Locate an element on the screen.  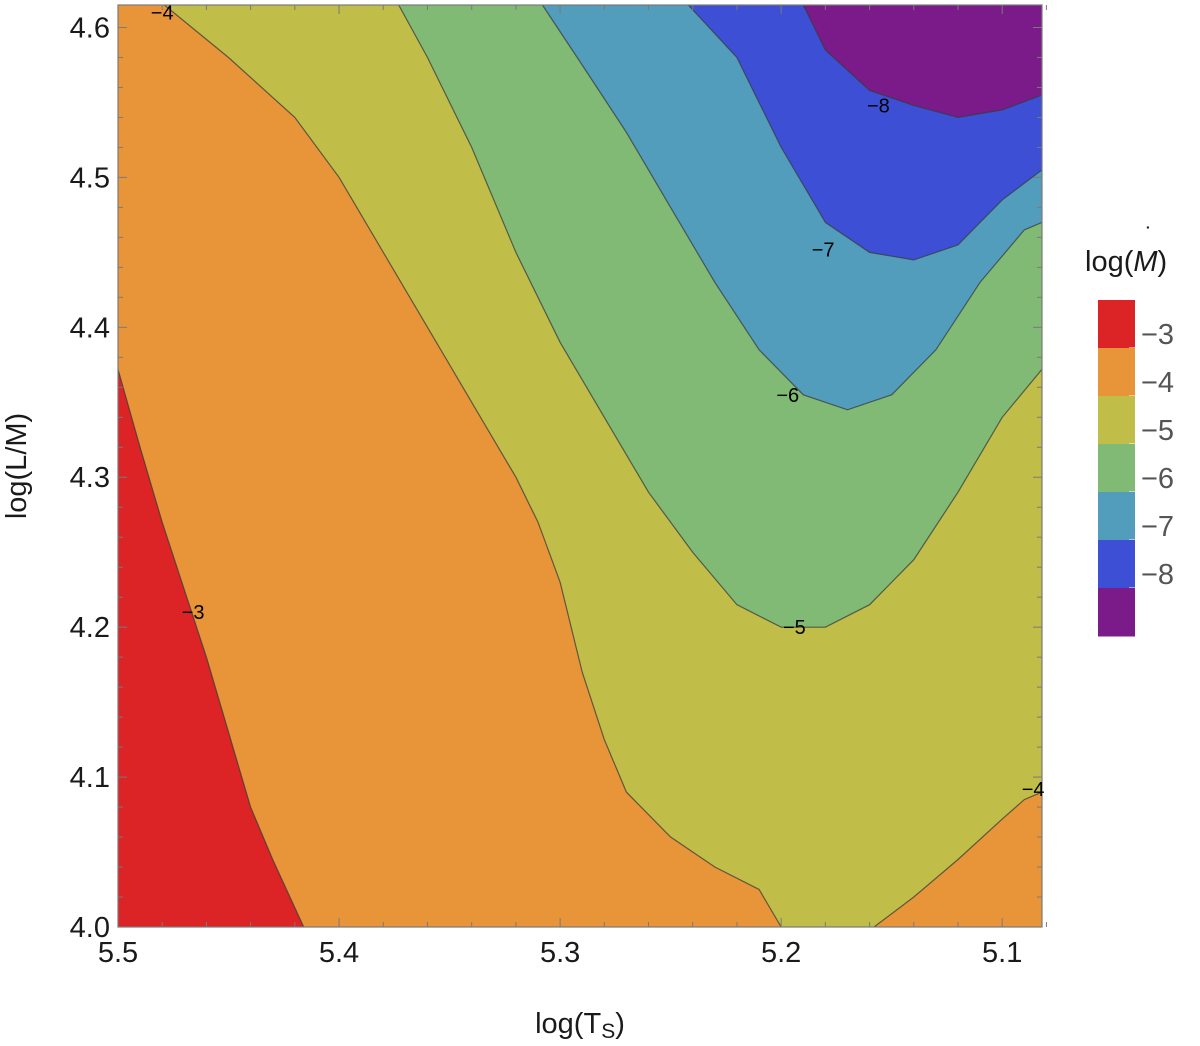
y-axis-title: log(L/M) is located at coordinates (17, 466).